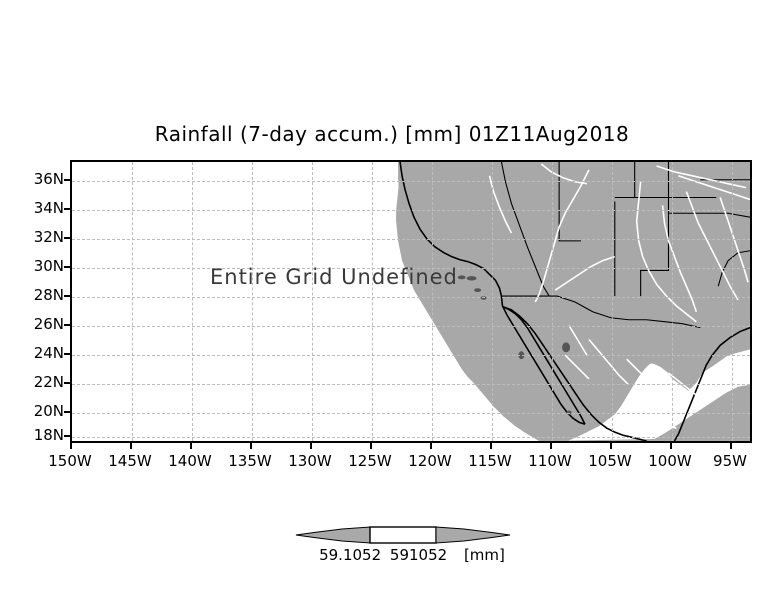  Describe the element at coordinates (67, 354) in the screenshot. I see `ytick-24n` at that location.